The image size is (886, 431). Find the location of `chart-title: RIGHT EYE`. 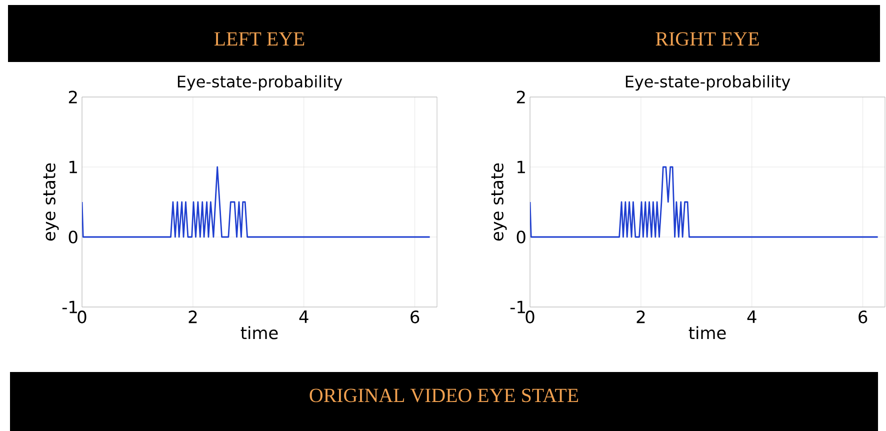

chart-title: RIGHT EYE is located at coordinates (707, 39).